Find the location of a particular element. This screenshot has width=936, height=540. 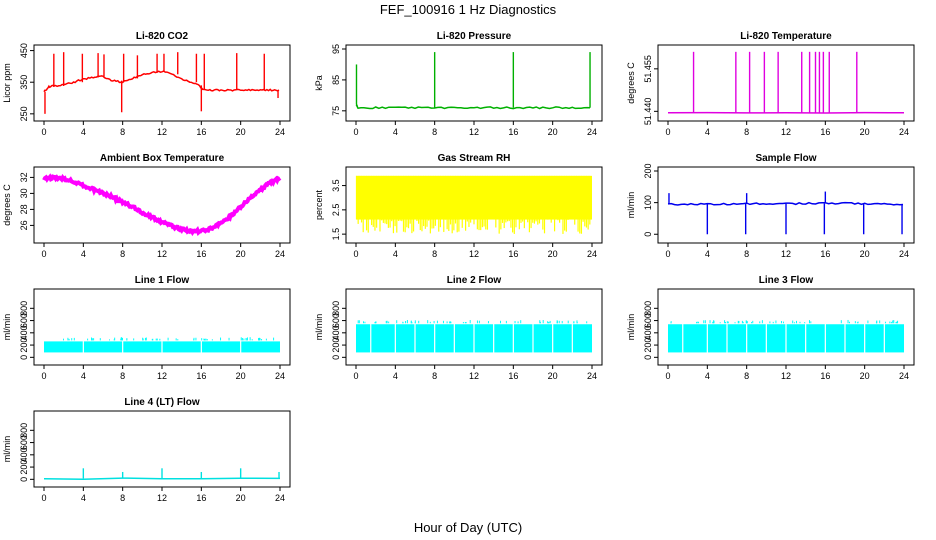

panel-6: Sample Flow ml/min 0 4 8 12 16 20 24 0 100 200 is located at coordinates (770, 206).